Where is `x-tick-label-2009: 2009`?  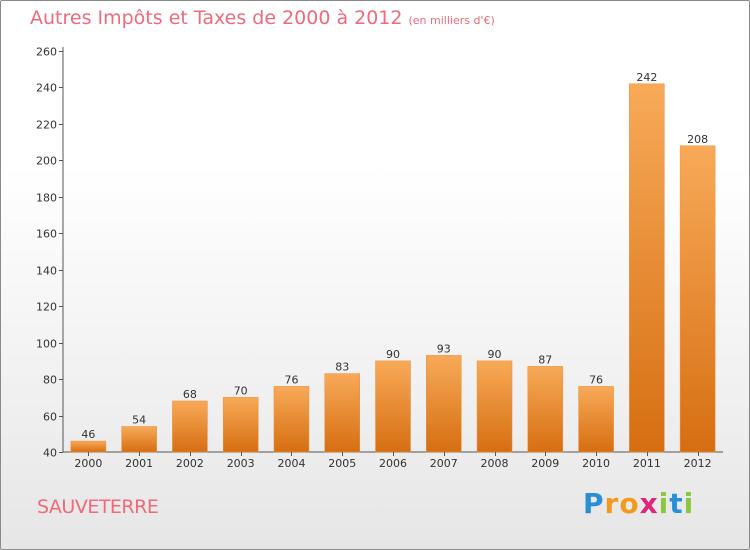 x-tick-label-2009: 2009 is located at coordinates (545, 463).